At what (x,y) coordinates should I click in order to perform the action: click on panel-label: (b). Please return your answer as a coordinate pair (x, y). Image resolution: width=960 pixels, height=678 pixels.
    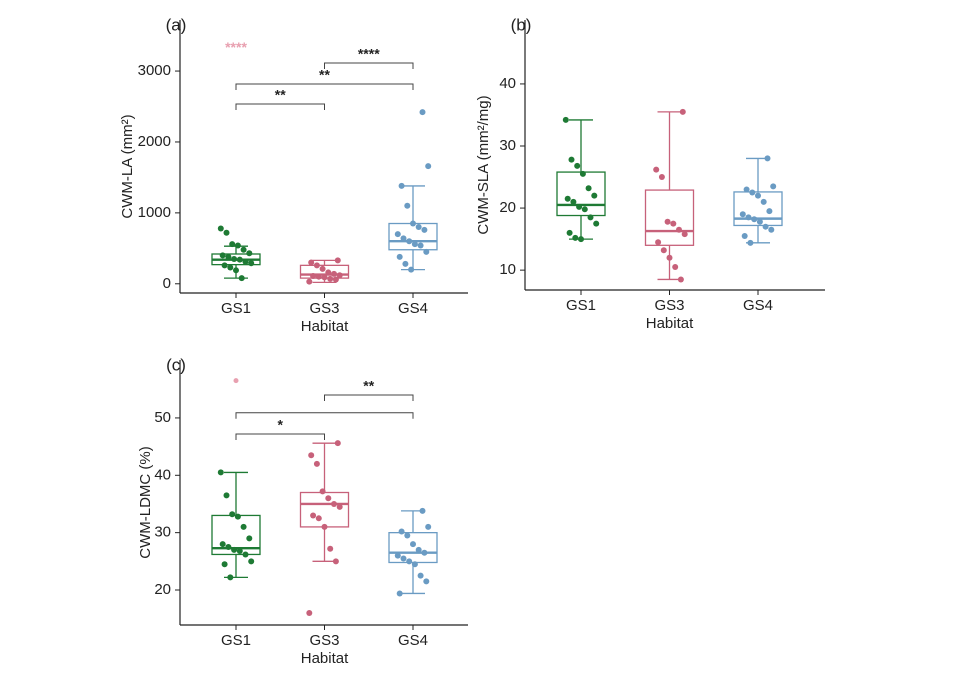
    Looking at the image, I should click on (521, 24).